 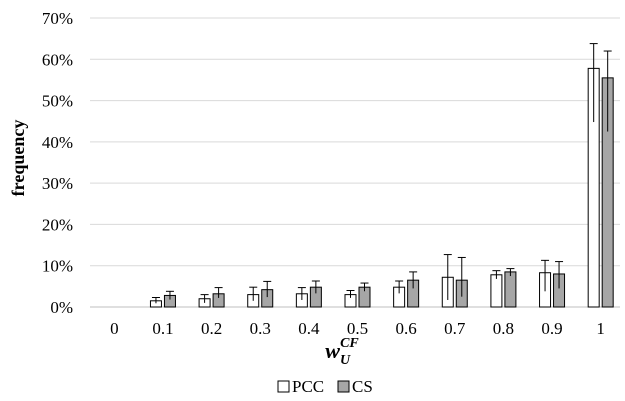 What do you see at coordinates (57, 183) in the screenshot?
I see `y-tick-label: 30%` at bounding box center [57, 183].